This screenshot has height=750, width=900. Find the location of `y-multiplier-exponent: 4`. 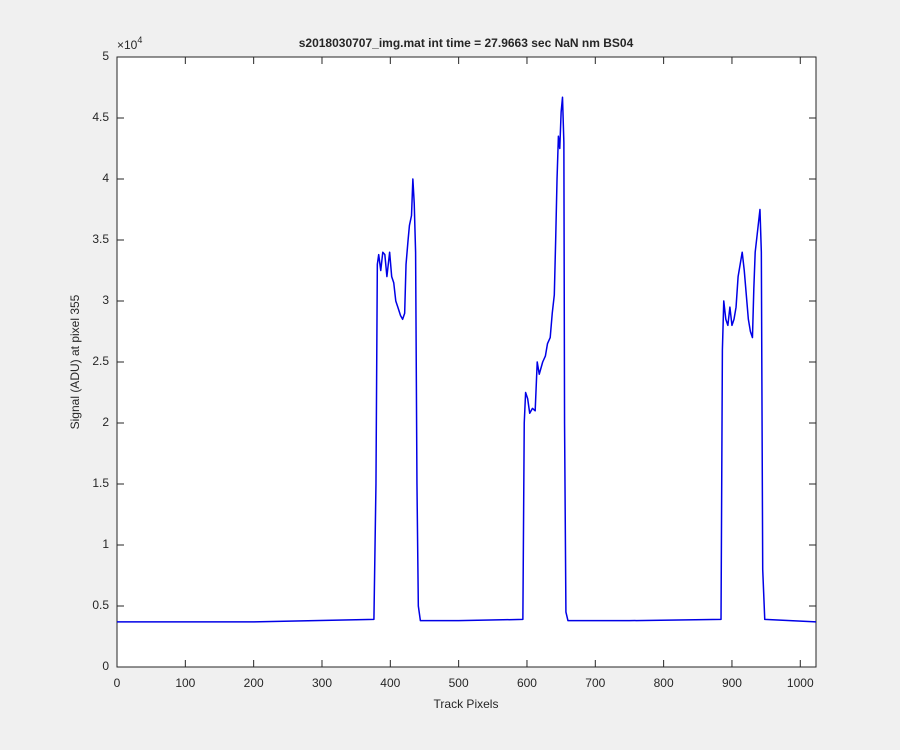

y-multiplier-exponent: 4 is located at coordinates (139, 40).